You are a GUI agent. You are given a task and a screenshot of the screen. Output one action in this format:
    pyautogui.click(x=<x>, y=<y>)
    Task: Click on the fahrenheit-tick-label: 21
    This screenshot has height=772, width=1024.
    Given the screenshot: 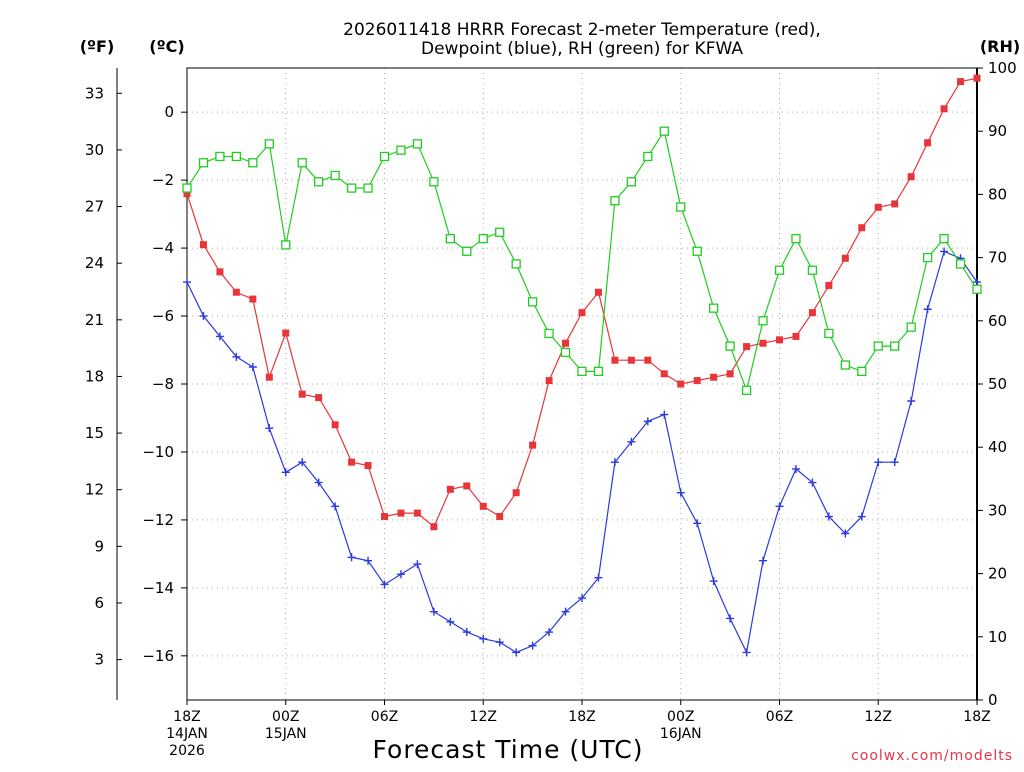 What is the action you would take?
    pyautogui.click(x=94, y=320)
    